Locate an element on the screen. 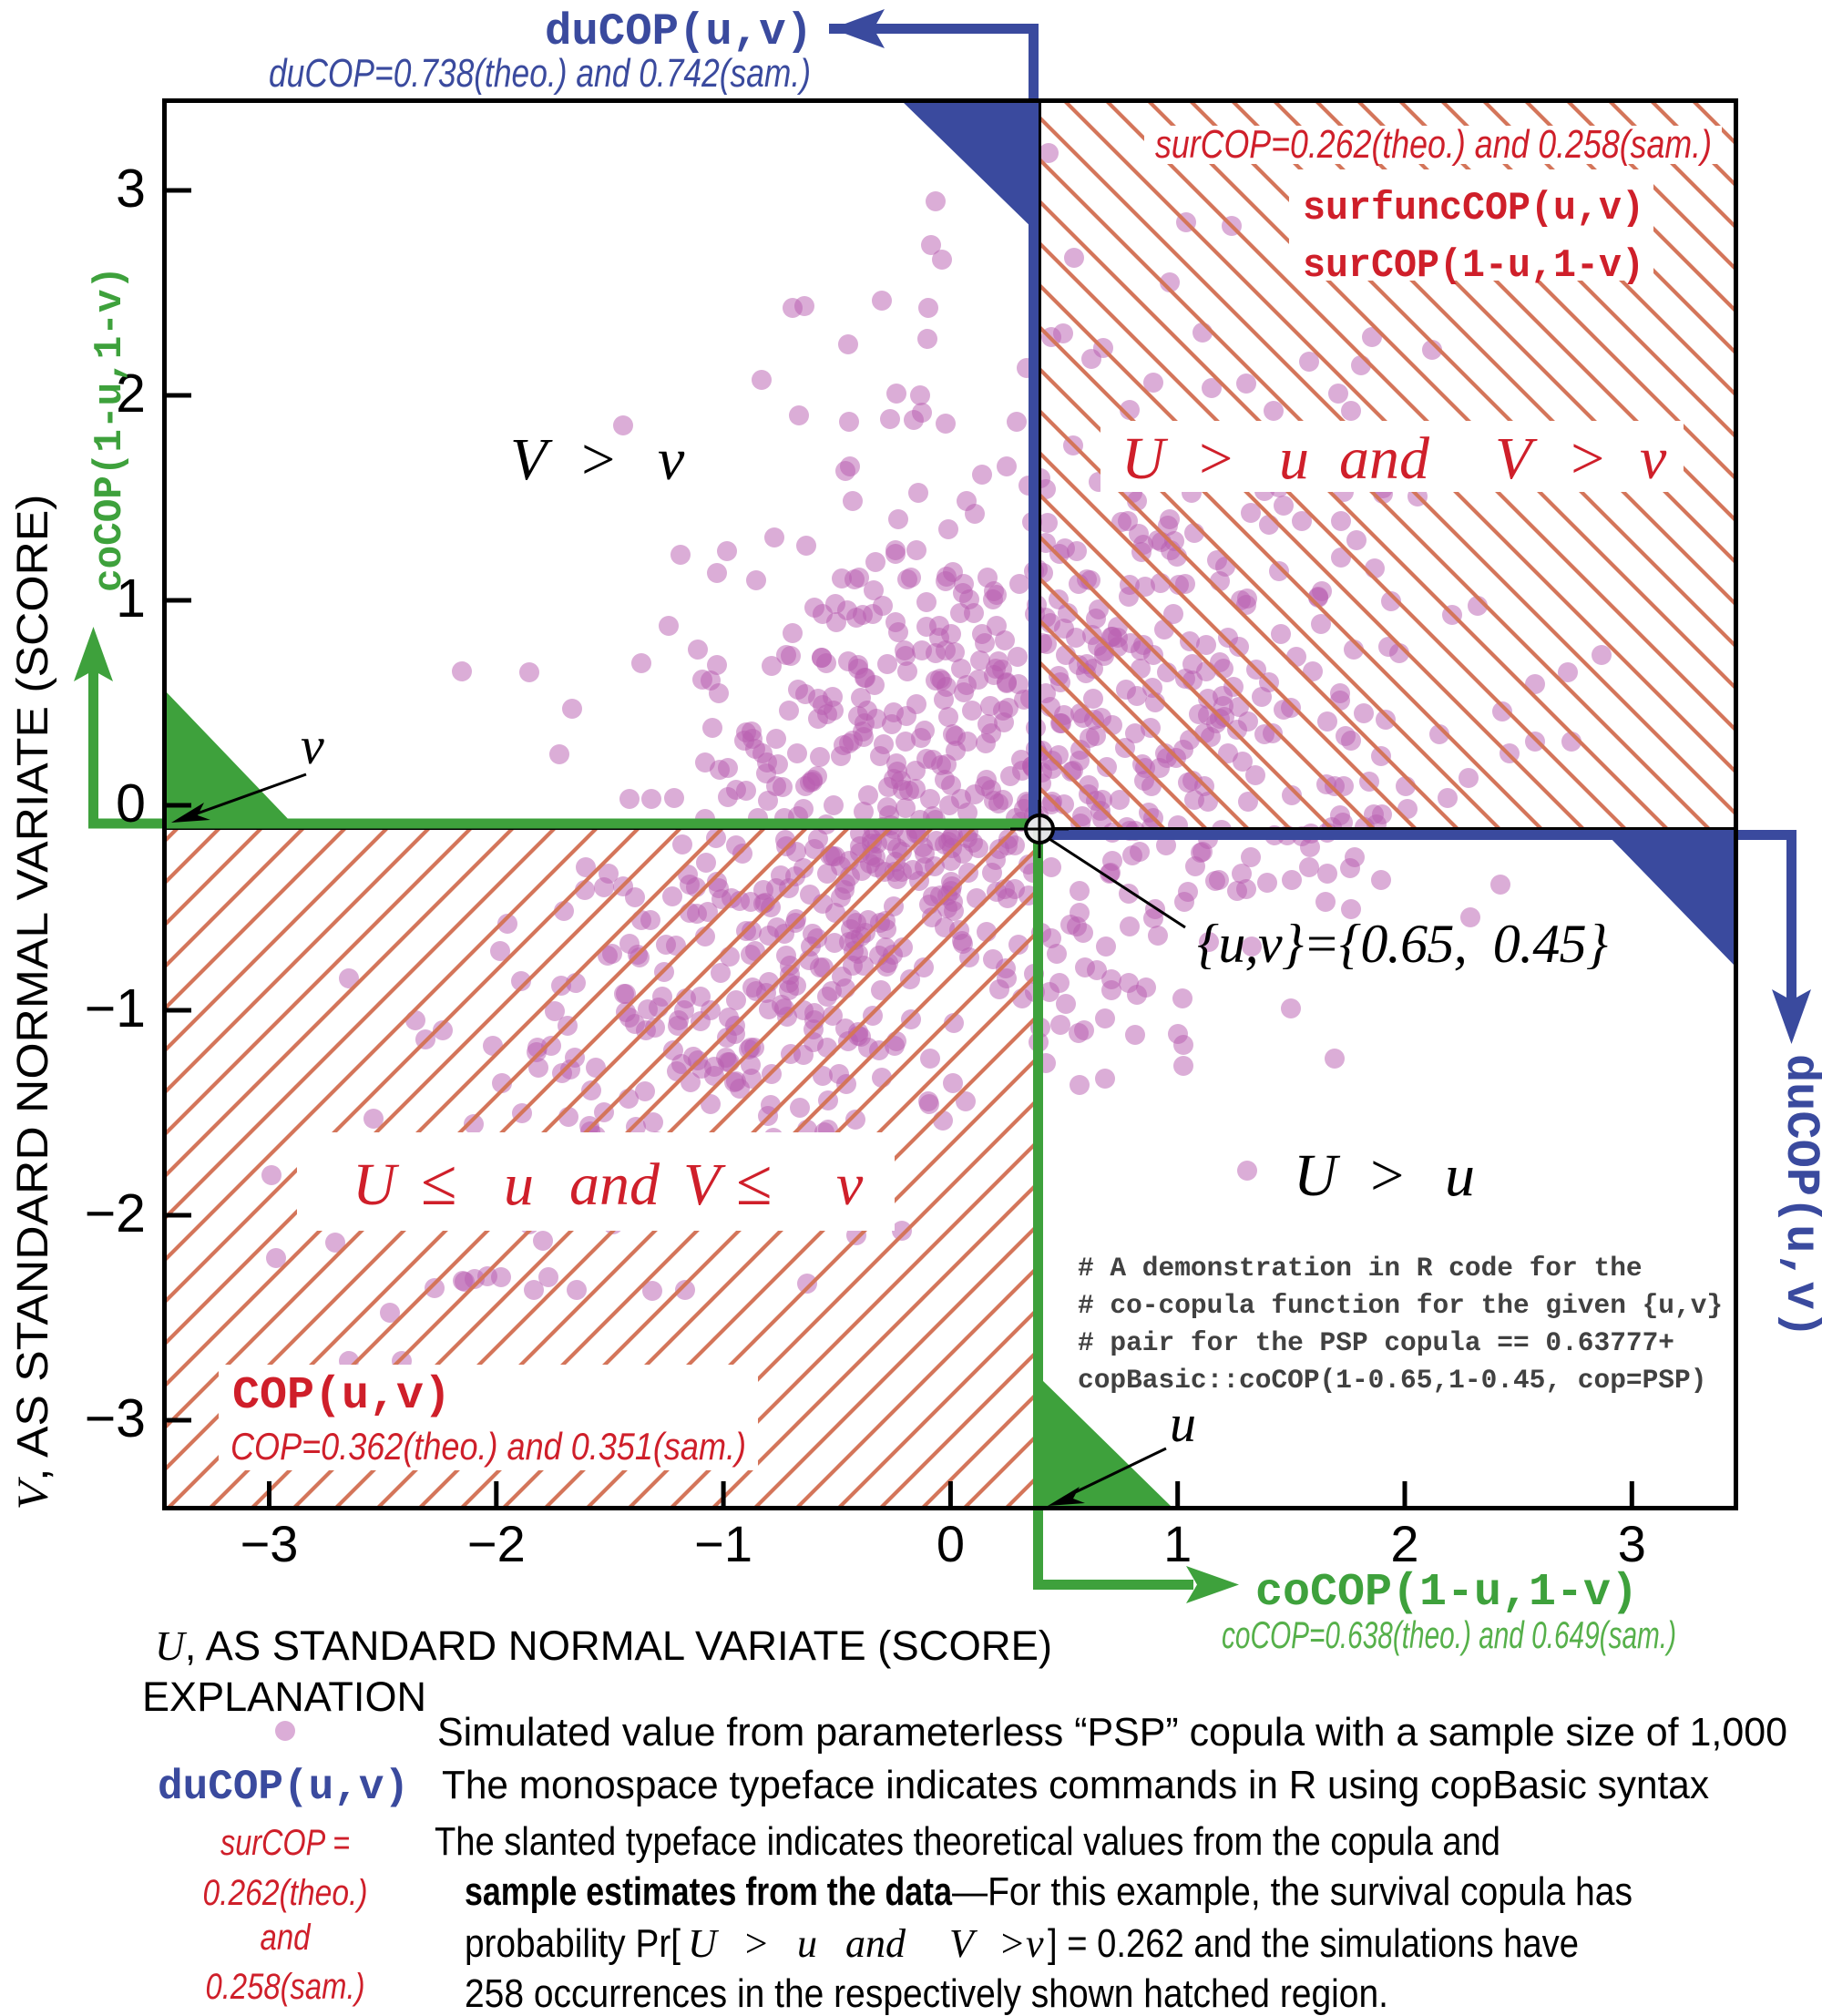  svg-text: and is located at coordinates (287, 1938).